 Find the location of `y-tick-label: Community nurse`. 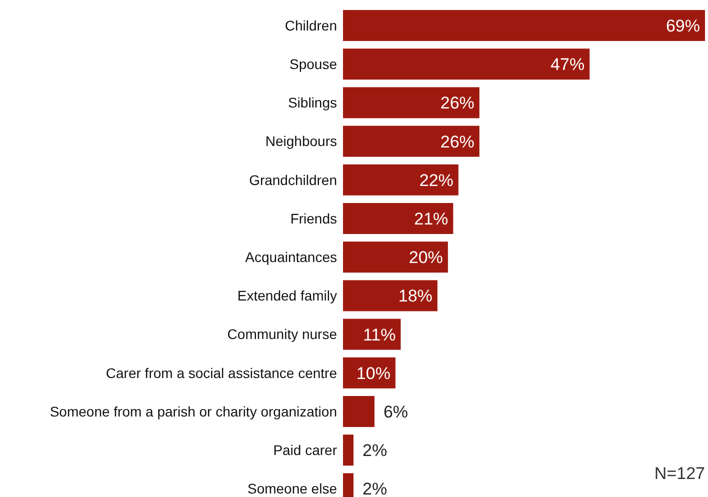

y-tick-label: Community nurse is located at coordinates (282, 334).